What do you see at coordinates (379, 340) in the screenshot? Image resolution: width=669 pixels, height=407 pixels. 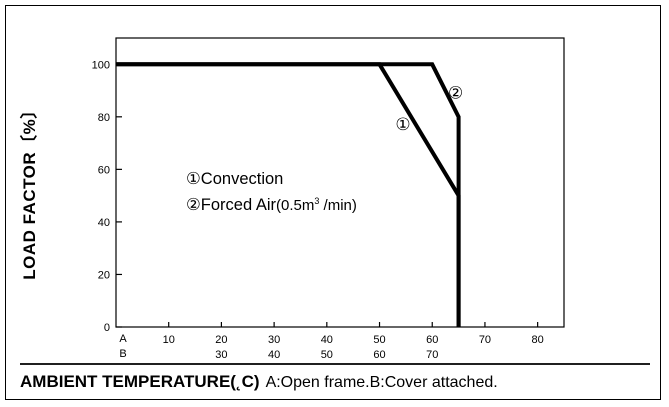 I see `x-tick-label-a: 50` at bounding box center [379, 340].